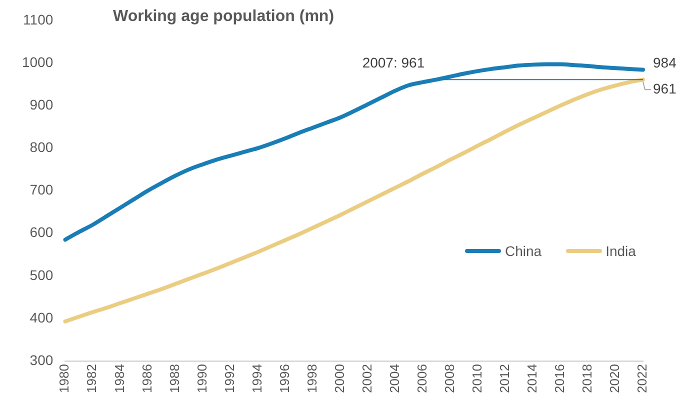  I want to click on data-label: 984, so click(665, 62).